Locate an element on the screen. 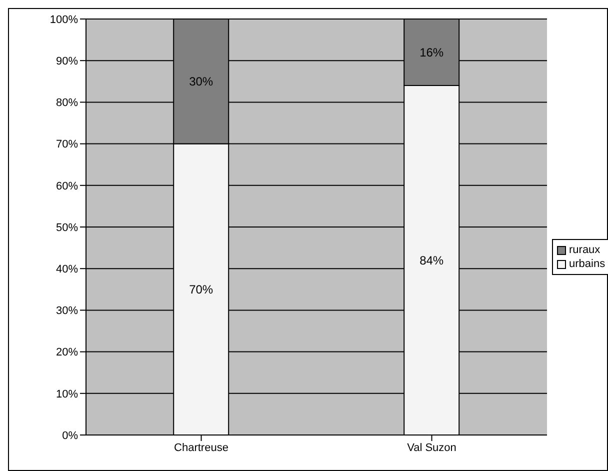 This screenshot has height=471, width=608. y-tick-label: 60% is located at coordinates (67, 186).